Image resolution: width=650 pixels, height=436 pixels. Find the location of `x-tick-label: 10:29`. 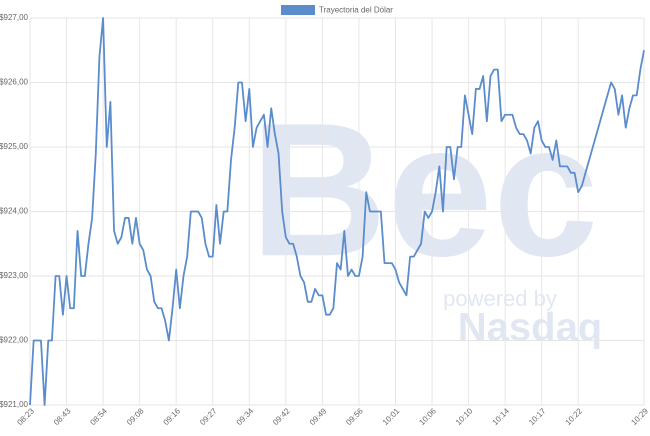

x-tick-label: 10:29 is located at coordinates (639, 416).